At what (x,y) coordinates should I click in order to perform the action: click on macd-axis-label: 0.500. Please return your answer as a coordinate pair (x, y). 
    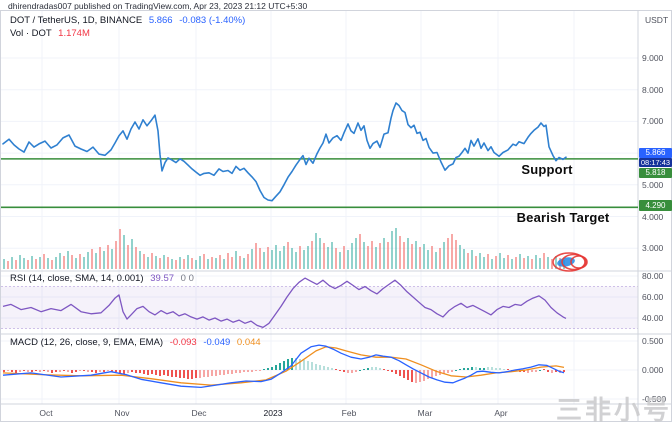
    Looking at the image, I should click on (653, 341).